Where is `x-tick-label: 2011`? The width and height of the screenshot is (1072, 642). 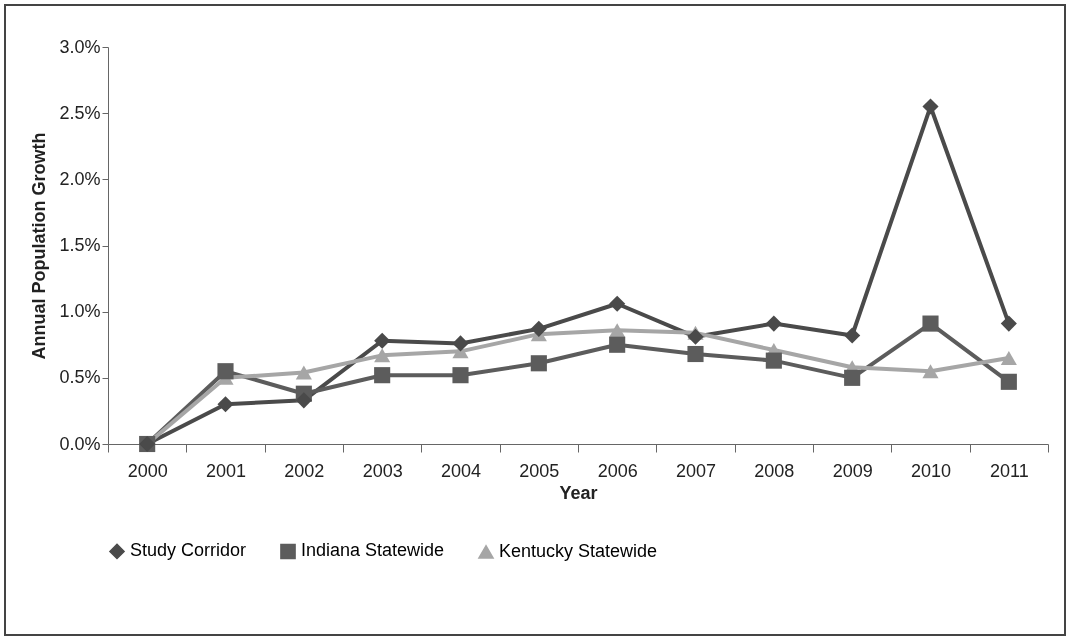 x-tick-label: 2011 is located at coordinates (1009, 470).